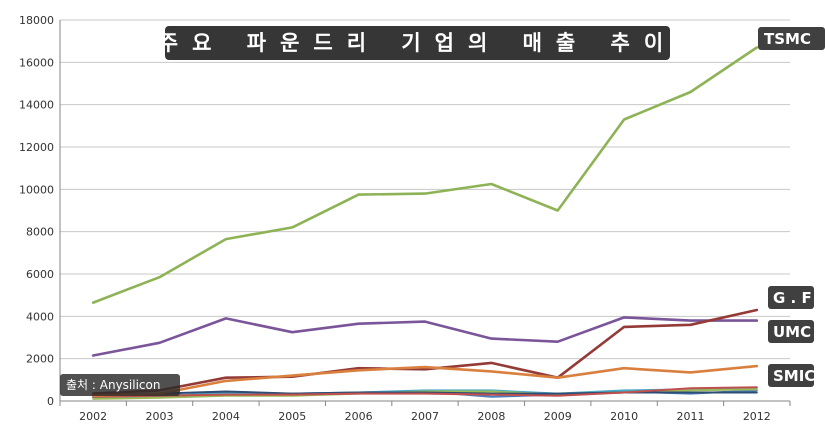  What do you see at coordinates (40, 359) in the screenshot?
I see `y-tick-label: 2000` at bounding box center [40, 359].